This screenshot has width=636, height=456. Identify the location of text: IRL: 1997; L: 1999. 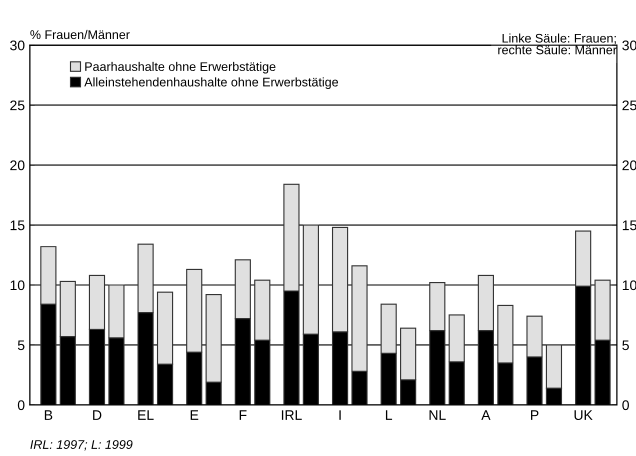
(81, 445).